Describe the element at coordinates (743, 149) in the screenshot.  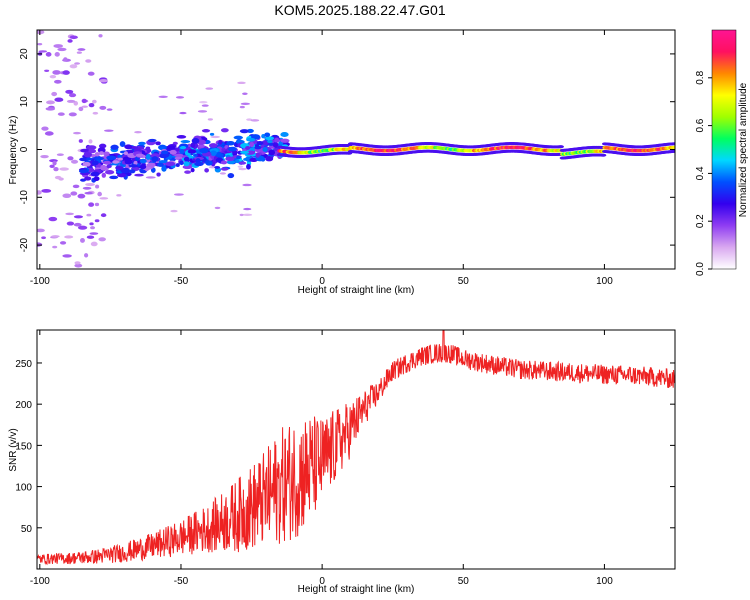
I see `colorbar-label: Normalized spectral amplitude` at that location.